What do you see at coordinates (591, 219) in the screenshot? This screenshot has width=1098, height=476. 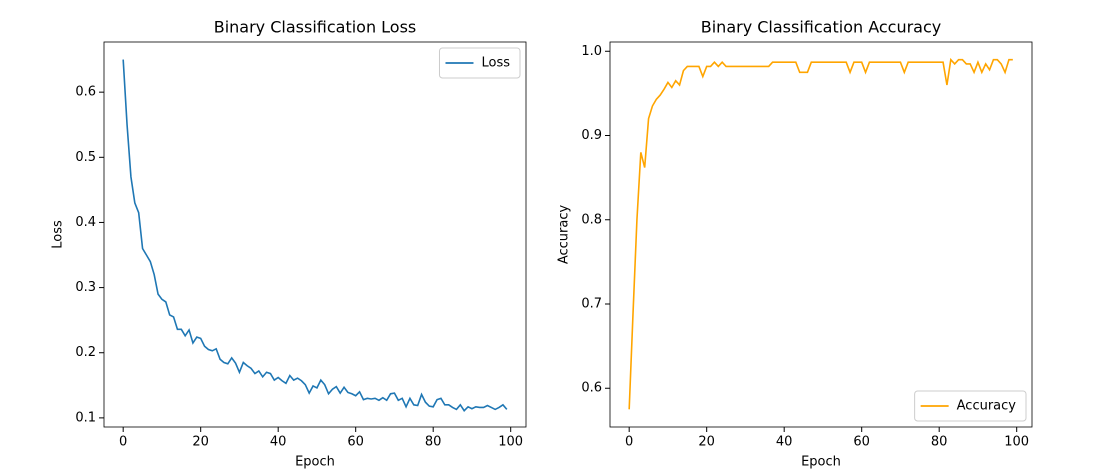 I see `y-tick-label: 0.8` at bounding box center [591, 219].